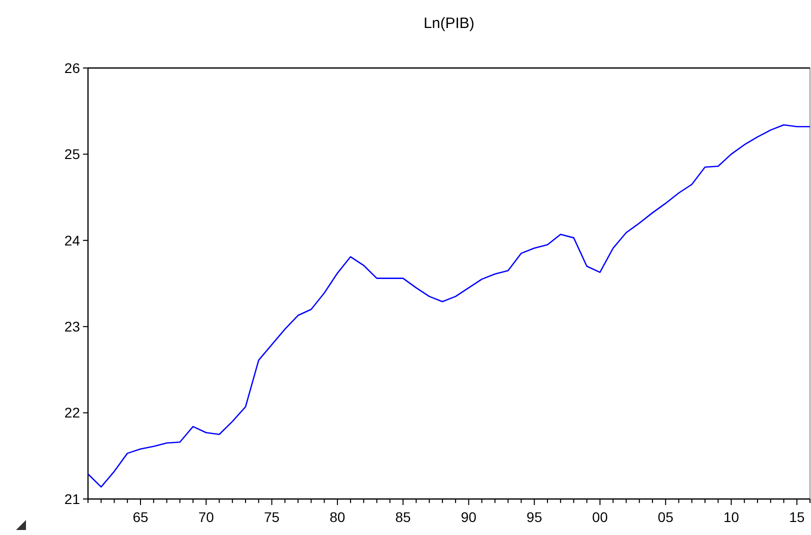  What do you see at coordinates (72, 412) in the screenshot?
I see `y-tick-label: 22` at bounding box center [72, 412].